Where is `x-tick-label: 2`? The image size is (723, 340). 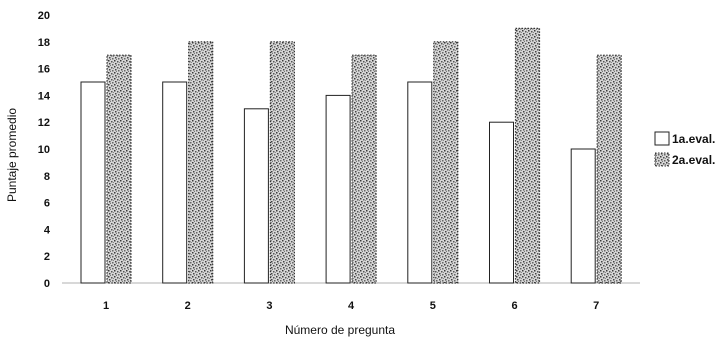
x-tick-label: 2 is located at coordinates (188, 306).